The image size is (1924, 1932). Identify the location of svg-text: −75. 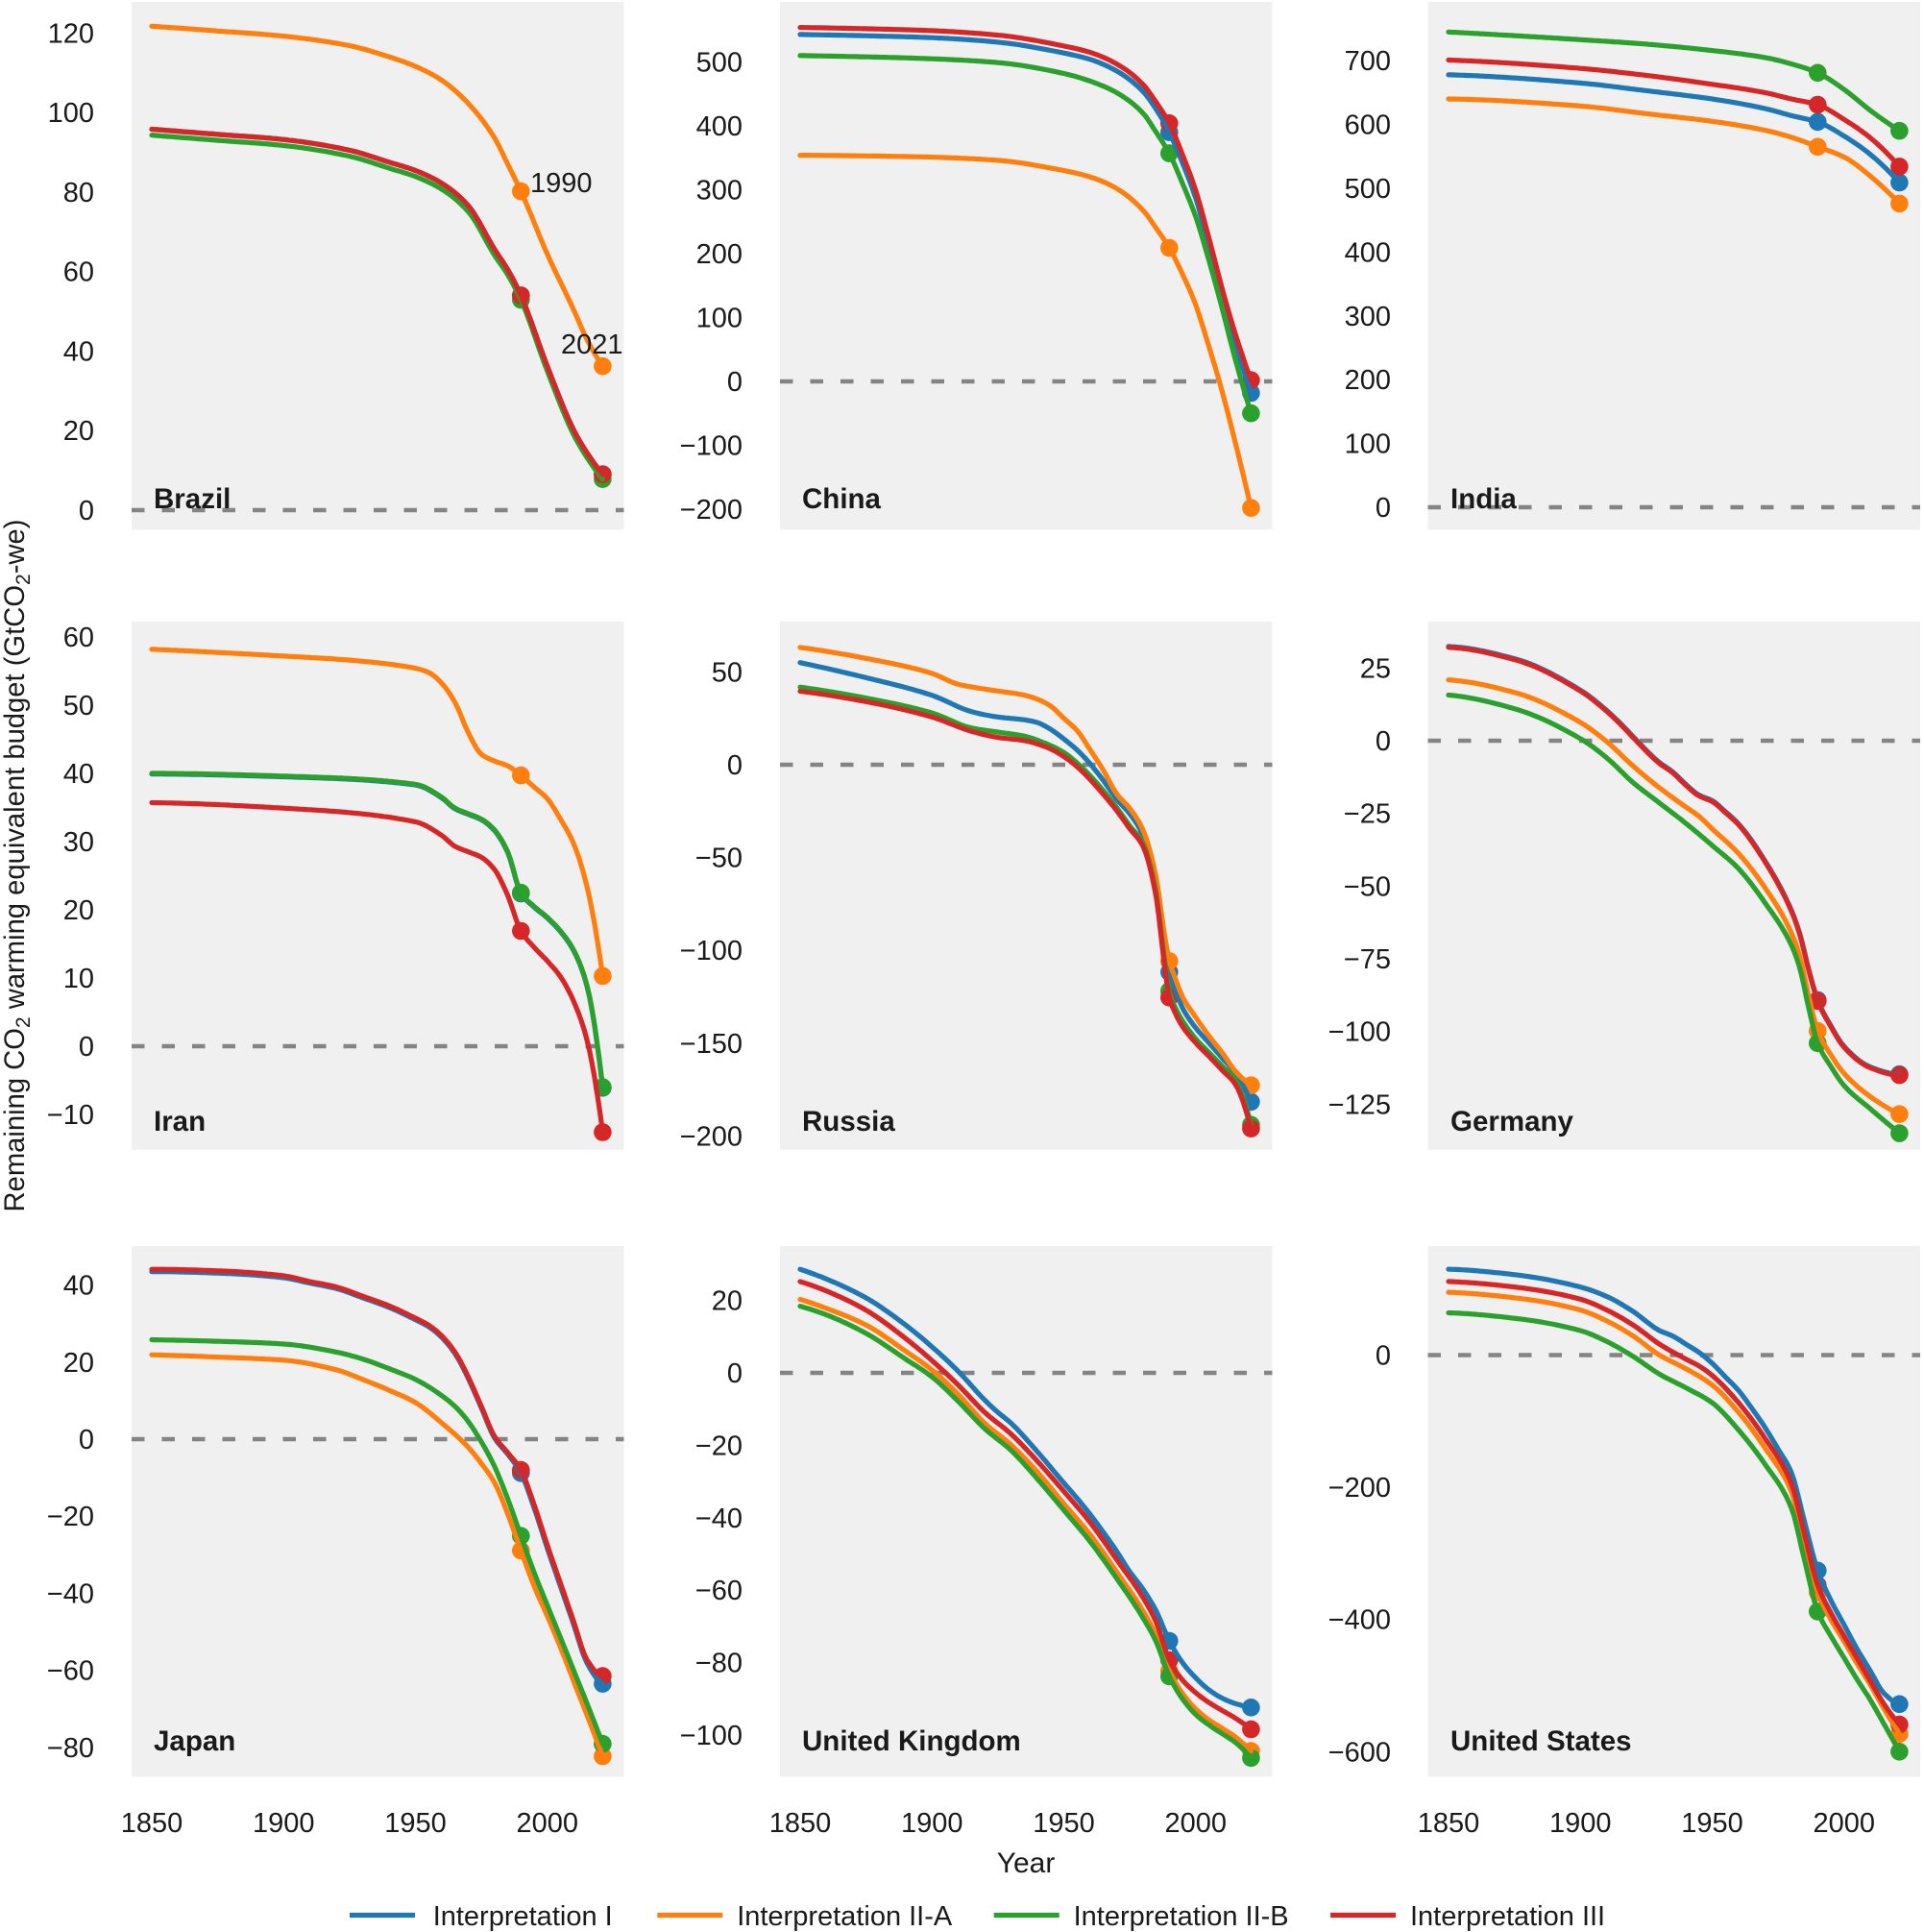
(1367, 959).